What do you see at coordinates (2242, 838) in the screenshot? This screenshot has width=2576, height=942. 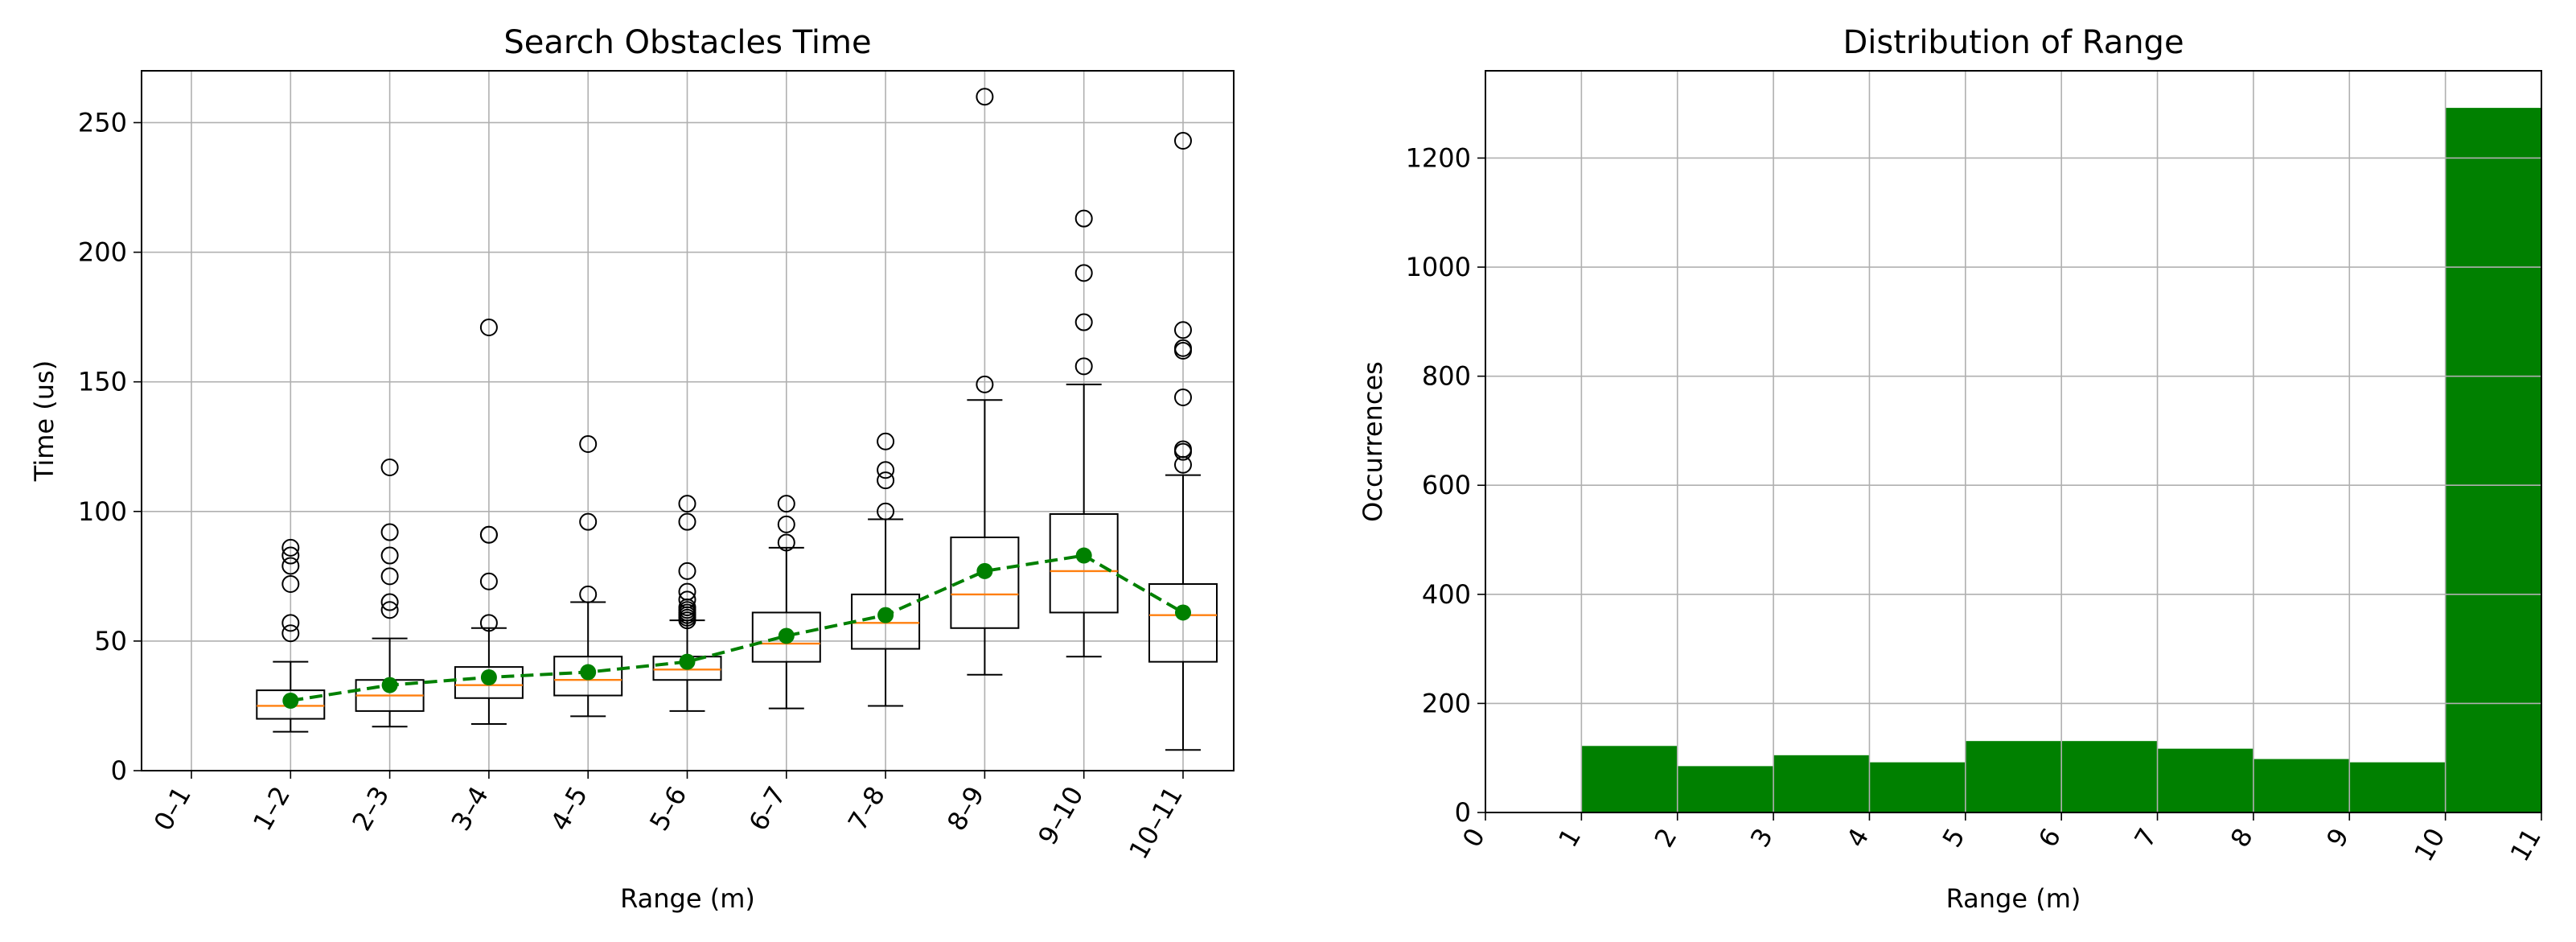 I see `histogram-x-tick-label: 8` at bounding box center [2242, 838].